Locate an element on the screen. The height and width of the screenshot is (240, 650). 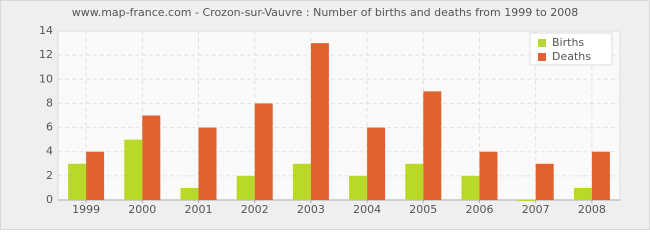
y-tick-label: 0 is located at coordinates (49, 199).